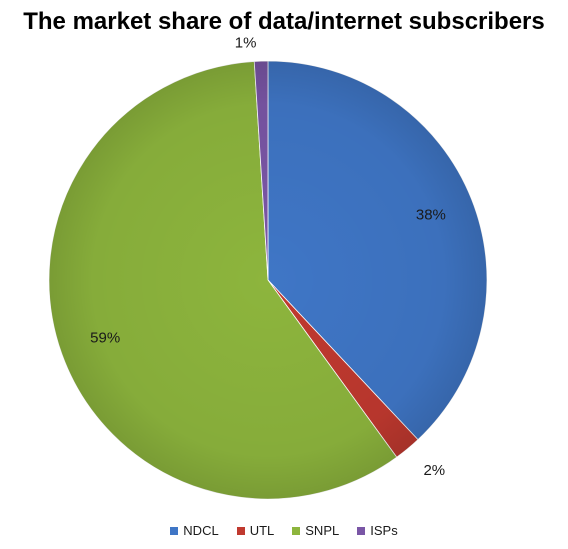 The width and height of the screenshot is (568, 549). What do you see at coordinates (246, 43) in the screenshot?
I see `data-label-isps: 1%` at bounding box center [246, 43].